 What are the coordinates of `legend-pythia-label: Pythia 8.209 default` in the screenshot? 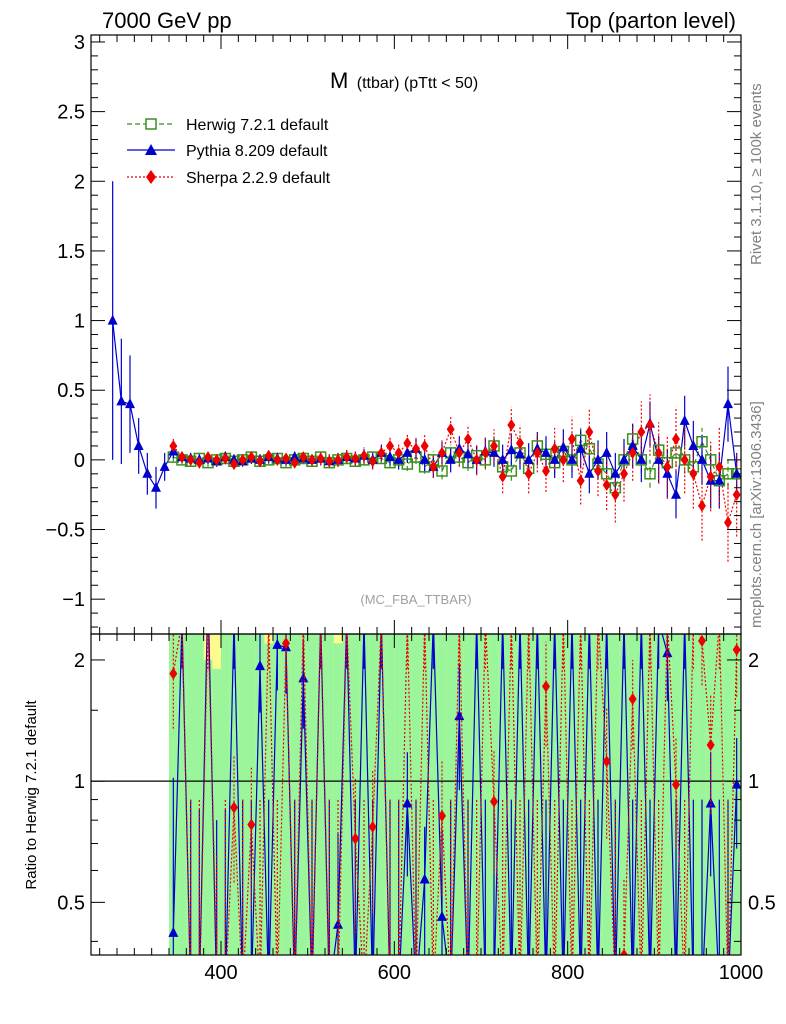 It's located at (257, 151).